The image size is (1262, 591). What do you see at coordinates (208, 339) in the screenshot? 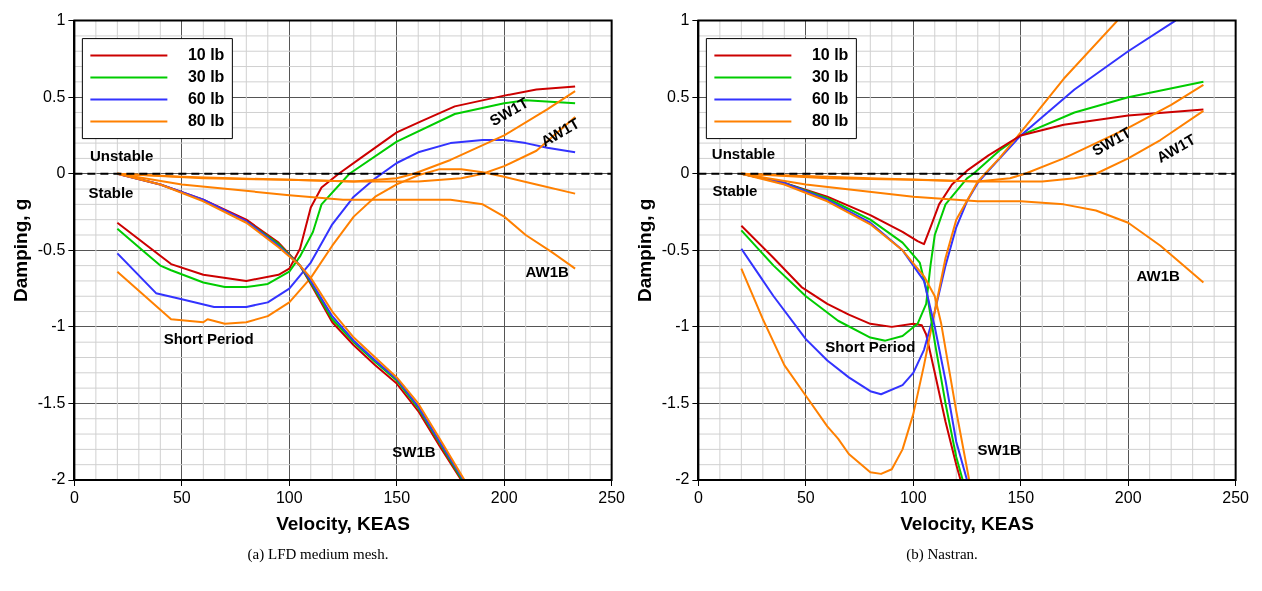
I see `annotation: Short Period` at bounding box center [208, 339].